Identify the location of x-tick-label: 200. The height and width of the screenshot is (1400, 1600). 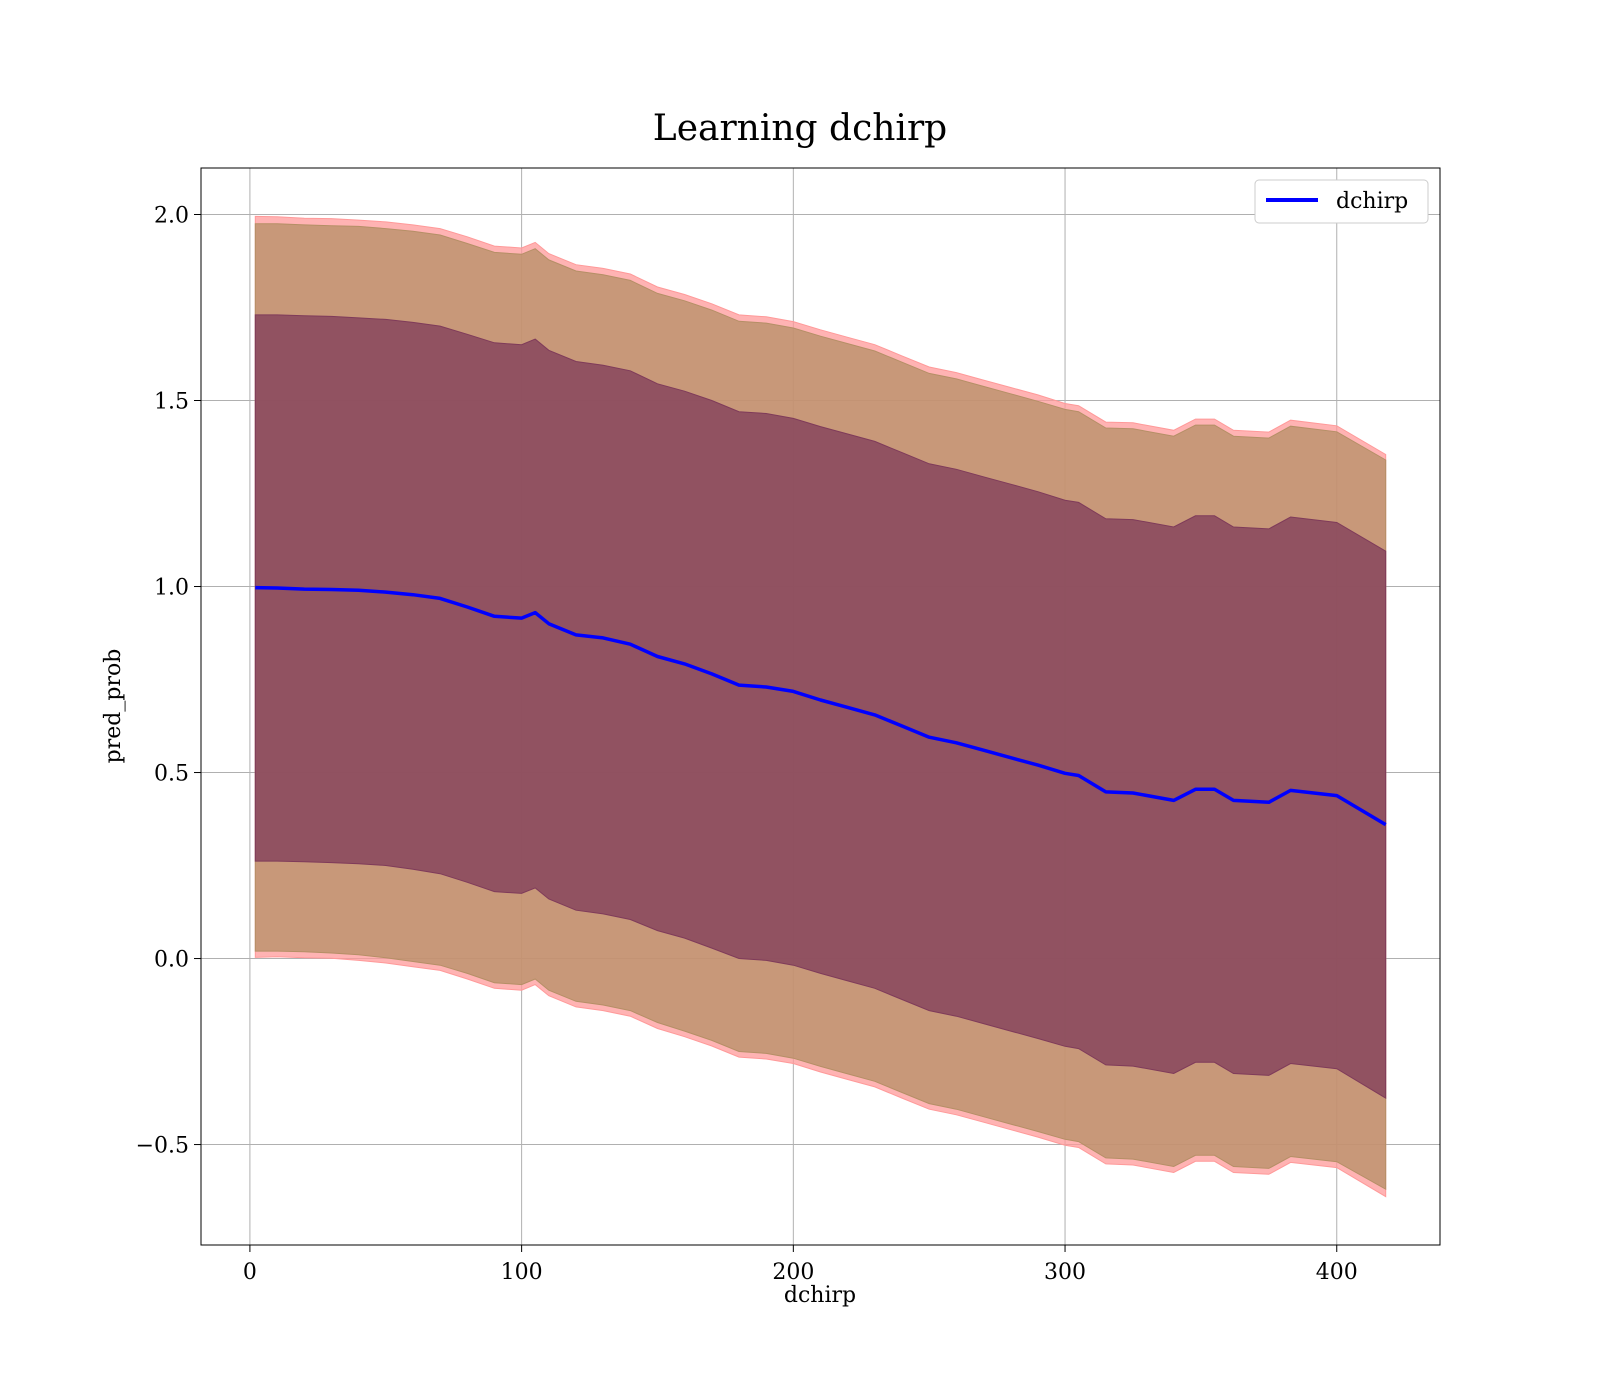
(793, 1272).